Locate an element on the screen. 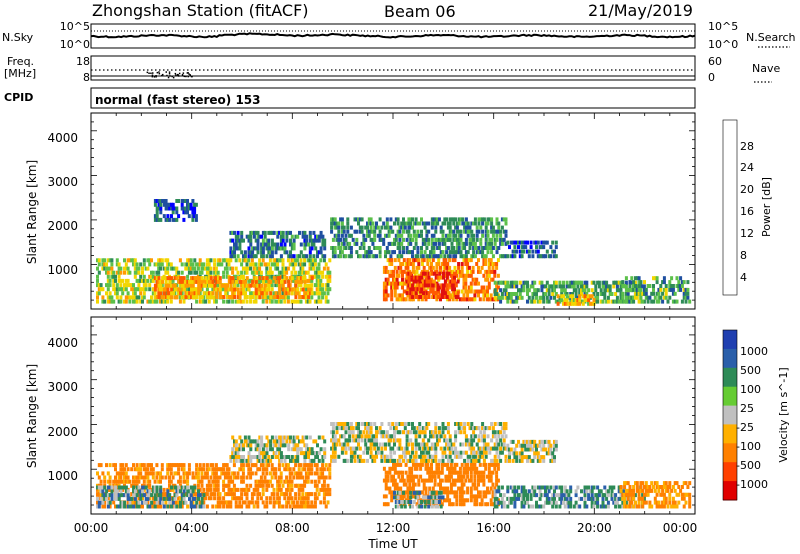 This screenshot has height=554, width=800. nave-dip-point is located at coordinates (147, 72).